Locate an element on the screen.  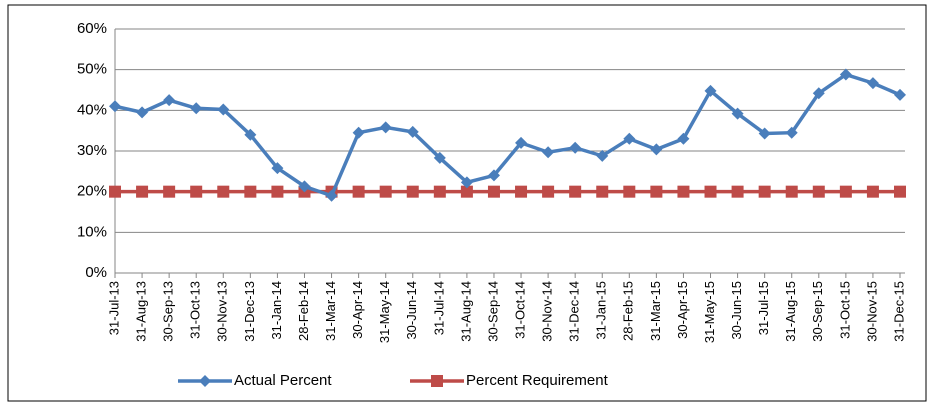
y-tick-label: 50% is located at coordinates (92, 69).